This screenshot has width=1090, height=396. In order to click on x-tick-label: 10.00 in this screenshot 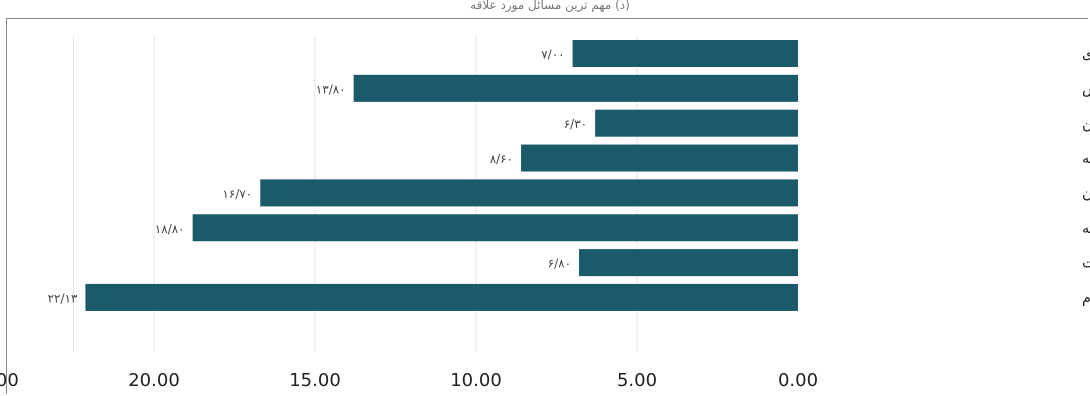, I will do `click(476, 380)`.